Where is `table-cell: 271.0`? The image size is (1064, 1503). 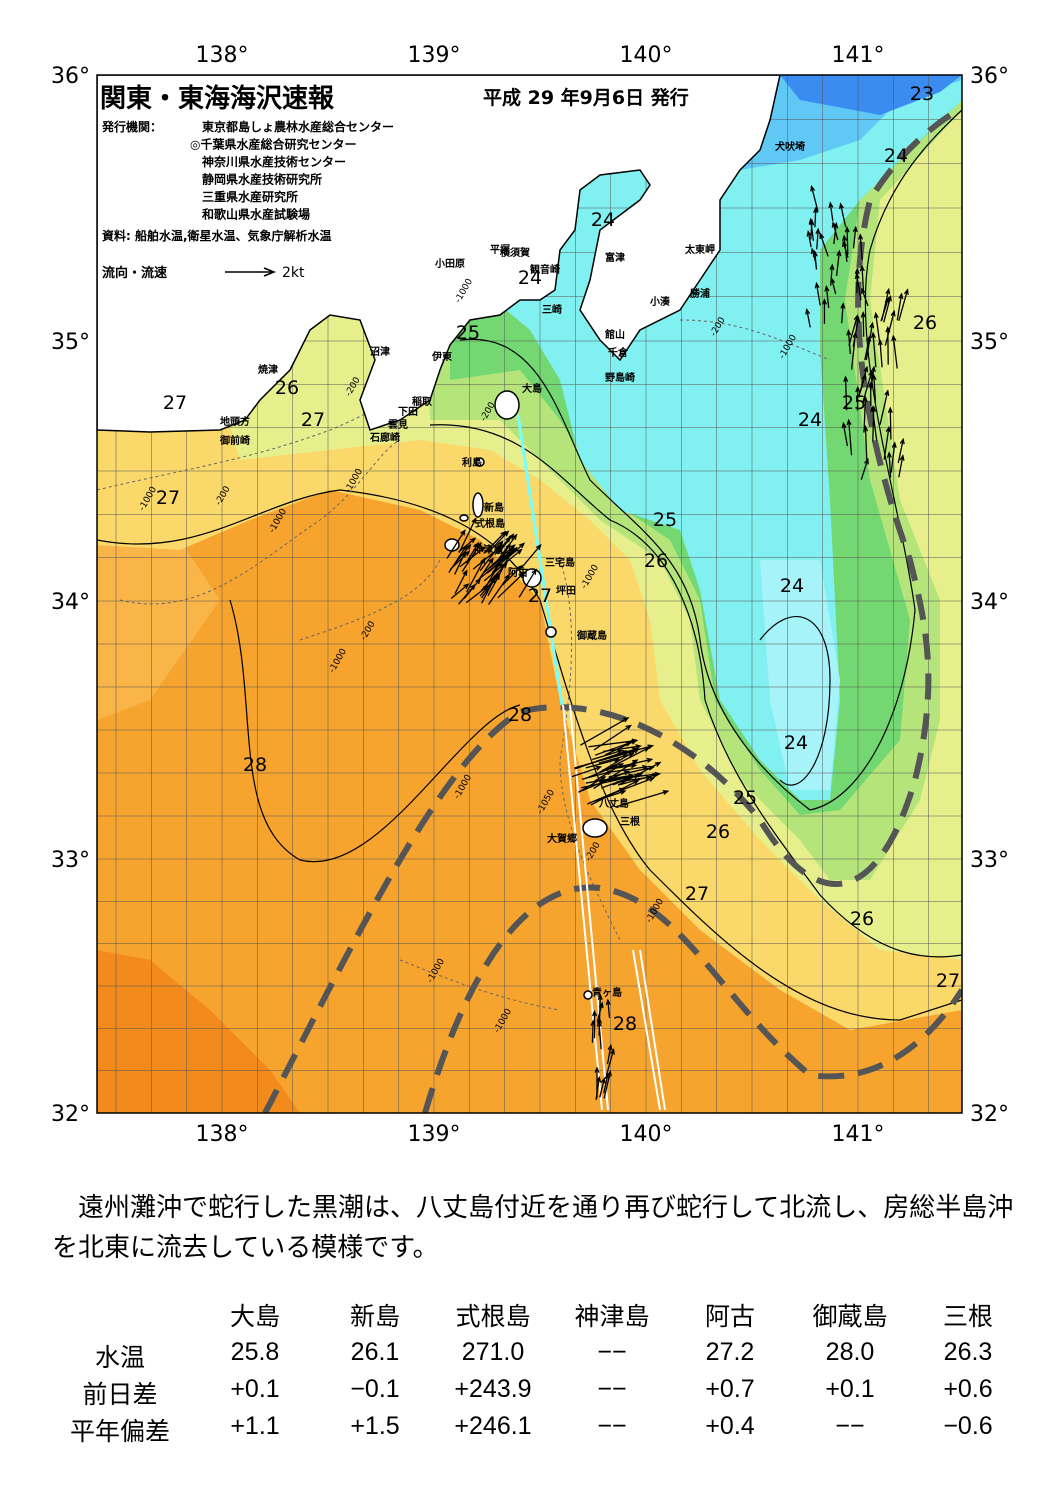 table-cell: 271.0 is located at coordinates (493, 1352).